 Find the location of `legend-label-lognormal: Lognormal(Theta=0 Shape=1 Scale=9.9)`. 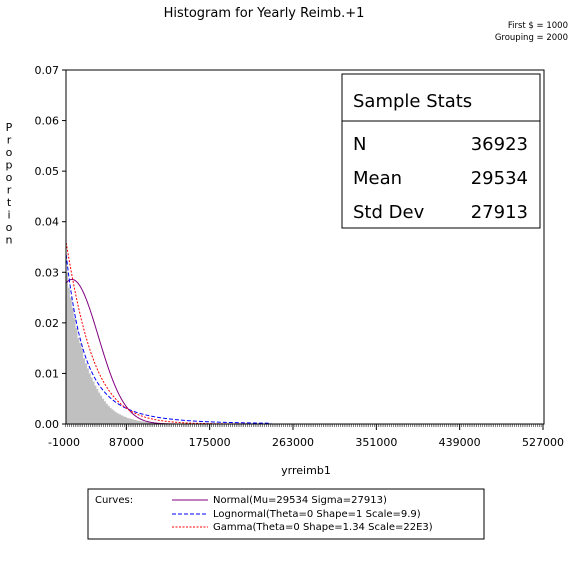

legend-label-lognormal: Lognormal(Theta=0 Shape=1 Scale=9.9) is located at coordinates (317, 514).